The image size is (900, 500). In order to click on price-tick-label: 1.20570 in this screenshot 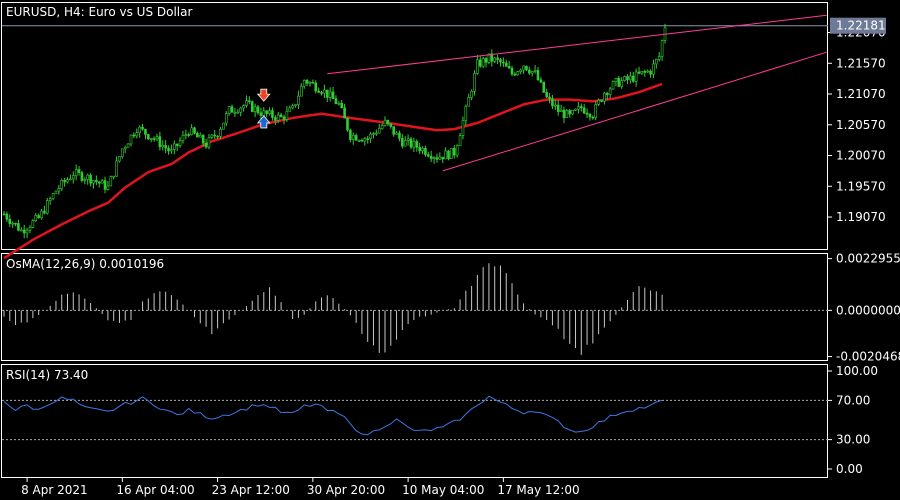, I will do `click(861, 125)`.